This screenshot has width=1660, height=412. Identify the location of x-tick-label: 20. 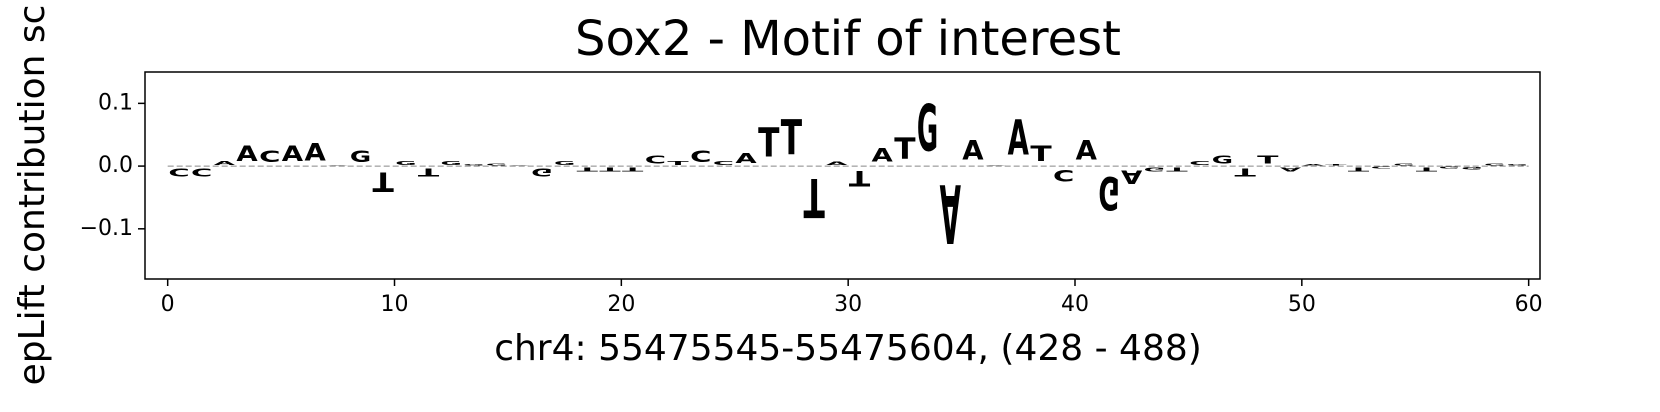
(621, 304).